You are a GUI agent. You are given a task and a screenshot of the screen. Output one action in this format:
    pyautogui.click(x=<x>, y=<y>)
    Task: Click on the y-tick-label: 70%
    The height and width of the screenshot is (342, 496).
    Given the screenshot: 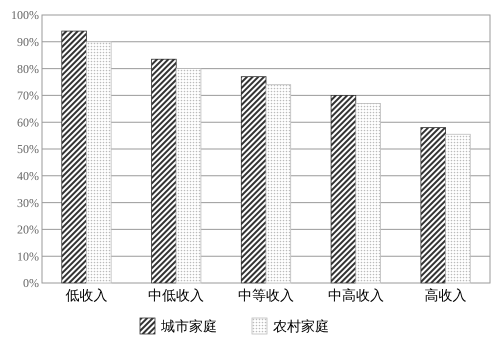 What is the action you would take?
    pyautogui.click(x=28, y=95)
    